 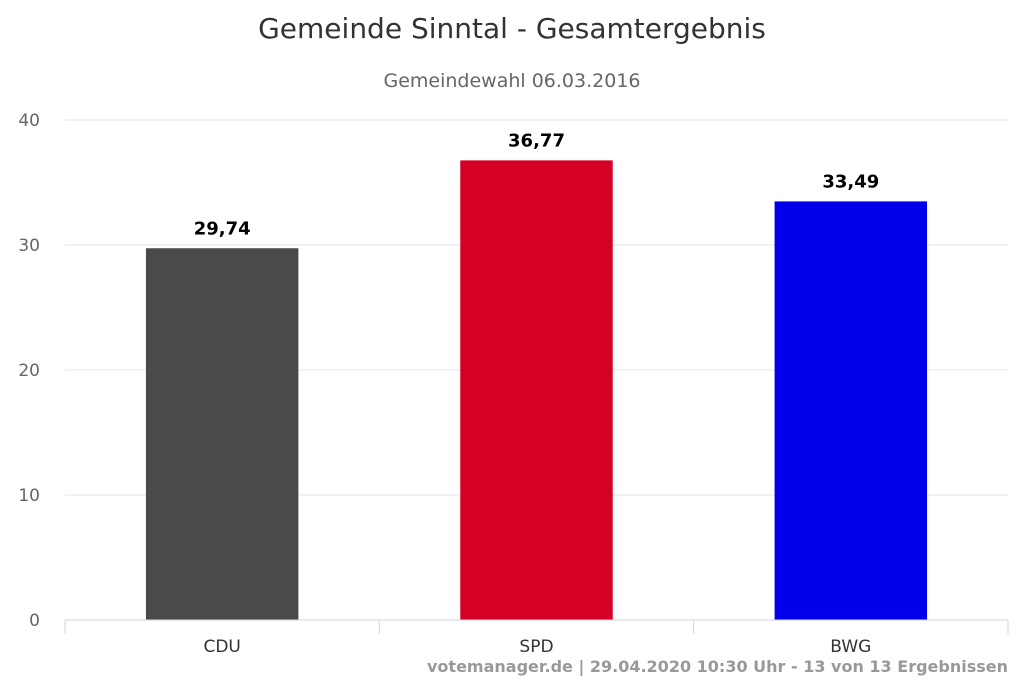 I want to click on chart-subtitle: Gemeindewahl 06.03.2016, so click(x=512, y=81).